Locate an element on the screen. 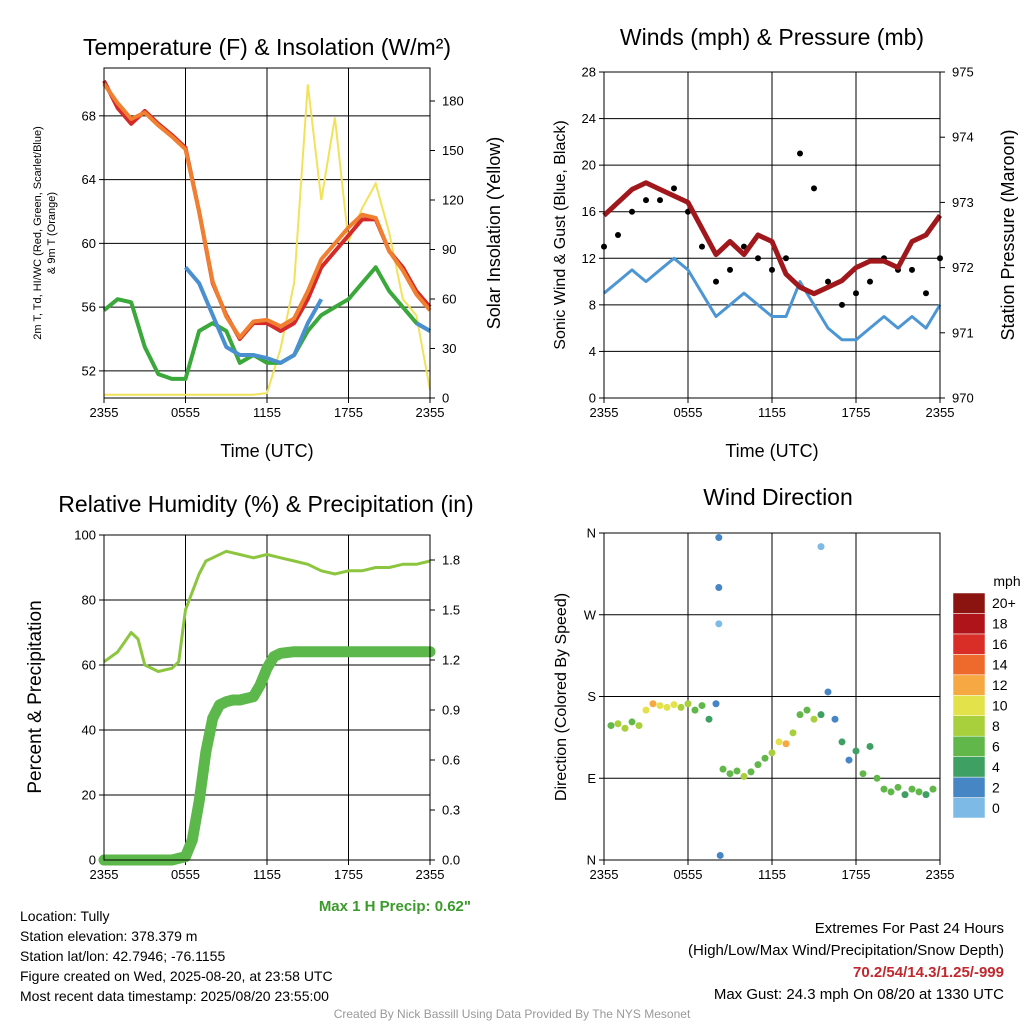 The image size is (1024, 1024). y-tick-label: 20 is located at coordinates (89, 795).